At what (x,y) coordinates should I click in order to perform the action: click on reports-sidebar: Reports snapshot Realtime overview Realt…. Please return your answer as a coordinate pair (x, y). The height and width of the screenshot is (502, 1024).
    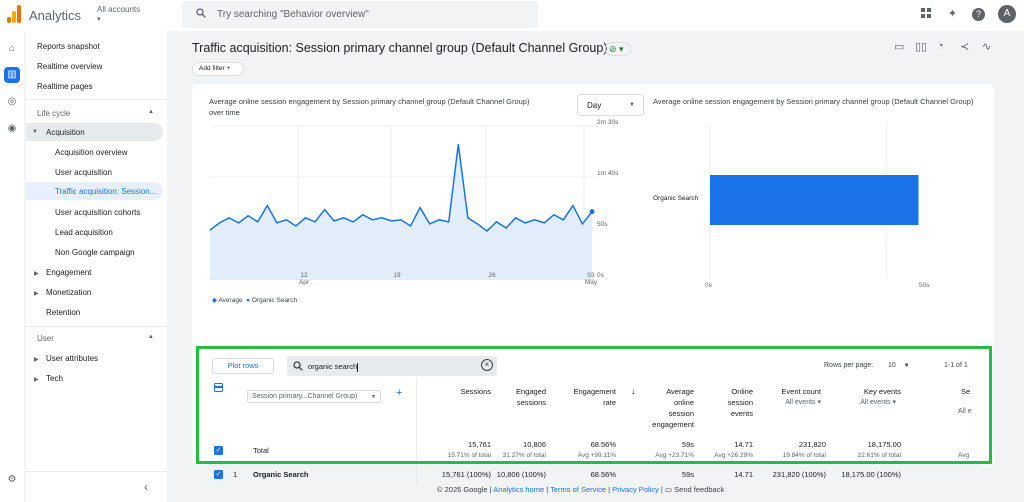
    Looking at the image, I should click on (96, 266).